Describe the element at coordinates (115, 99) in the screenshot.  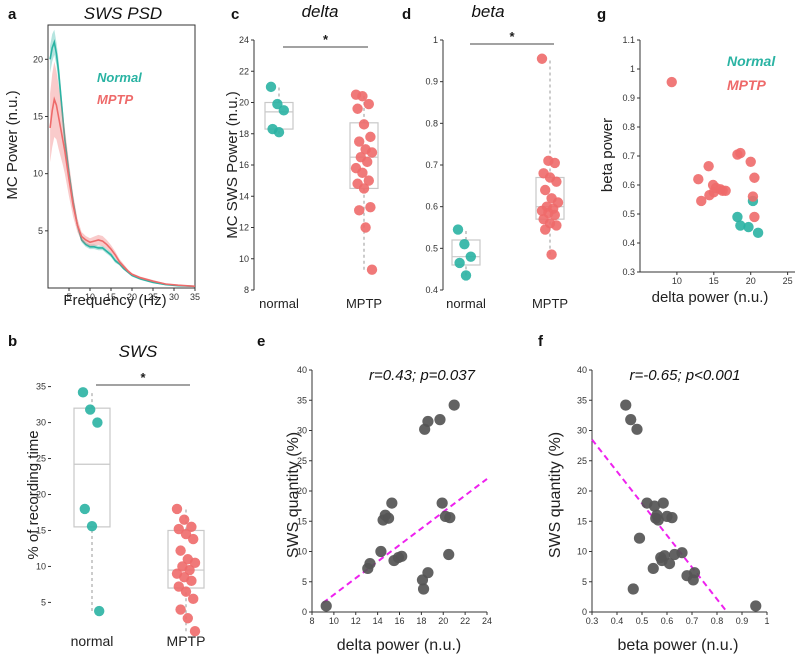
I see `panel-a-legend-mptp: MPTP` at that location.